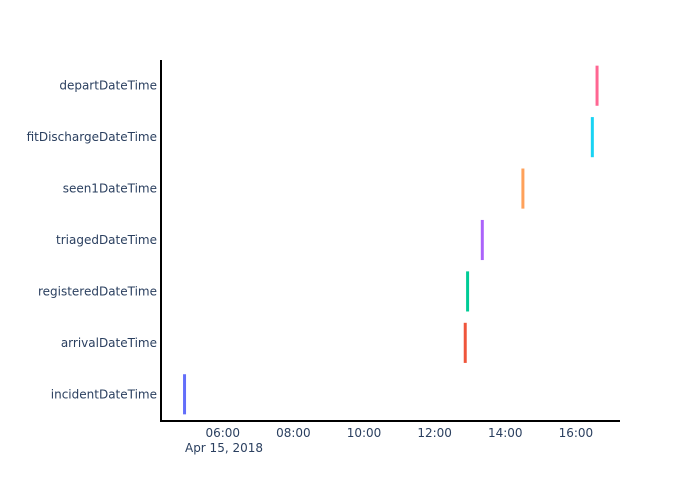  Describe the element at coordinates (110, 189) in the screenshot. I see `y-tick-label-seen1DateTime: seen1DateTime` at that location.